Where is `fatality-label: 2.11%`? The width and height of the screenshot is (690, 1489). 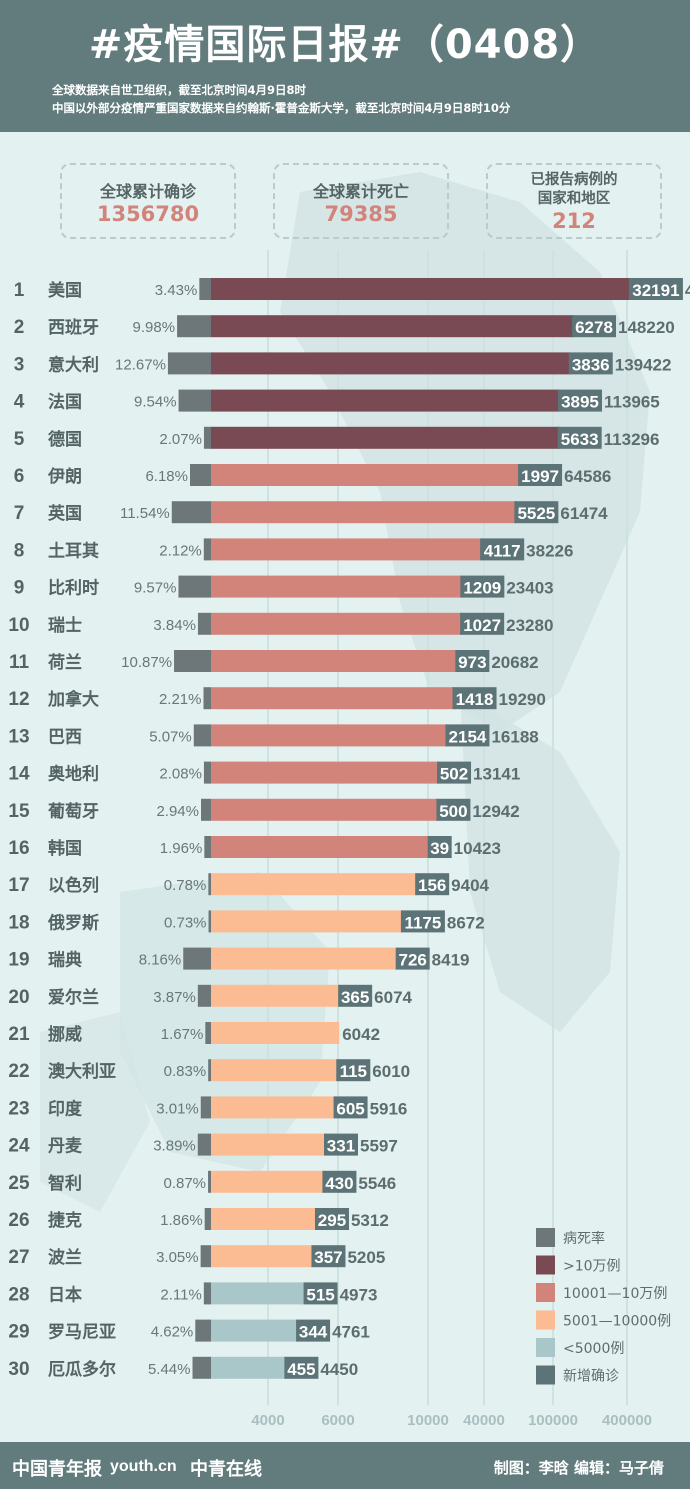
fatality-label: 2.11% is located at coordinates (180, 1294).